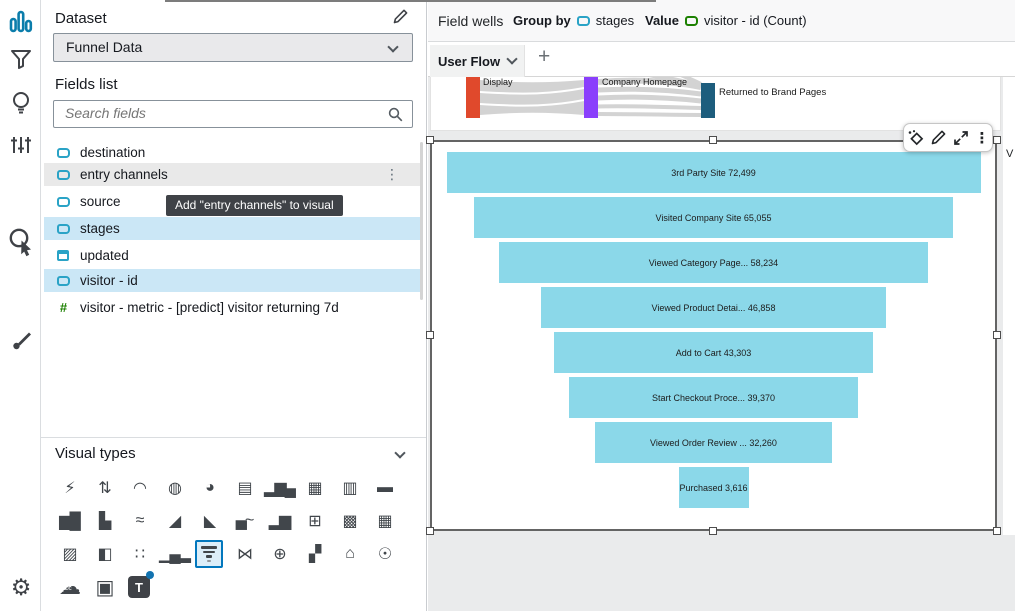  I want to click on funnel-bar: 3rd Party Site 72,499, so click(713, 172).